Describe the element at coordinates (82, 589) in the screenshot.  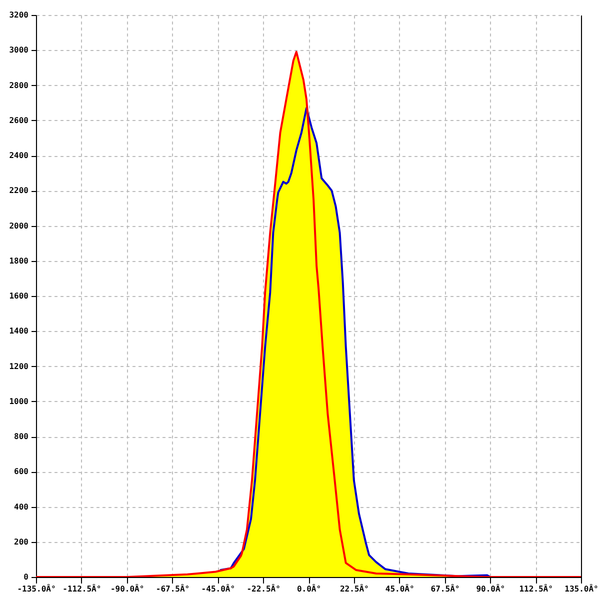
I see `x-tick-label: -112.5Â°` at that location.